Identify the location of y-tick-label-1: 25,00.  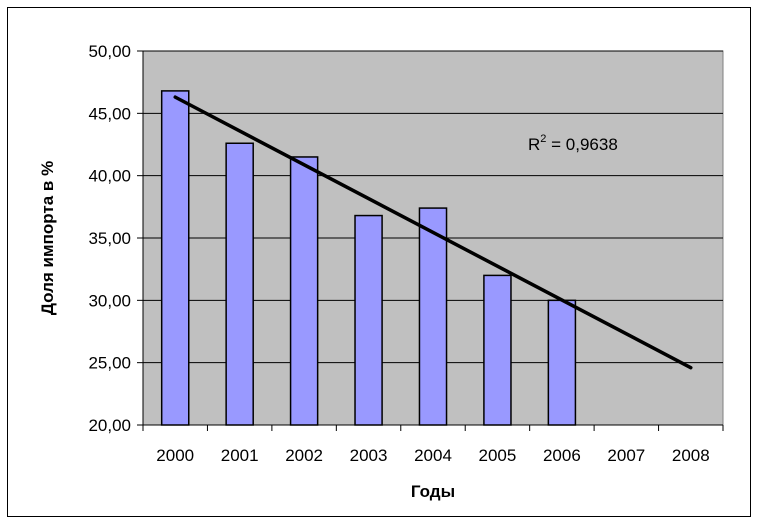
(109, 363).